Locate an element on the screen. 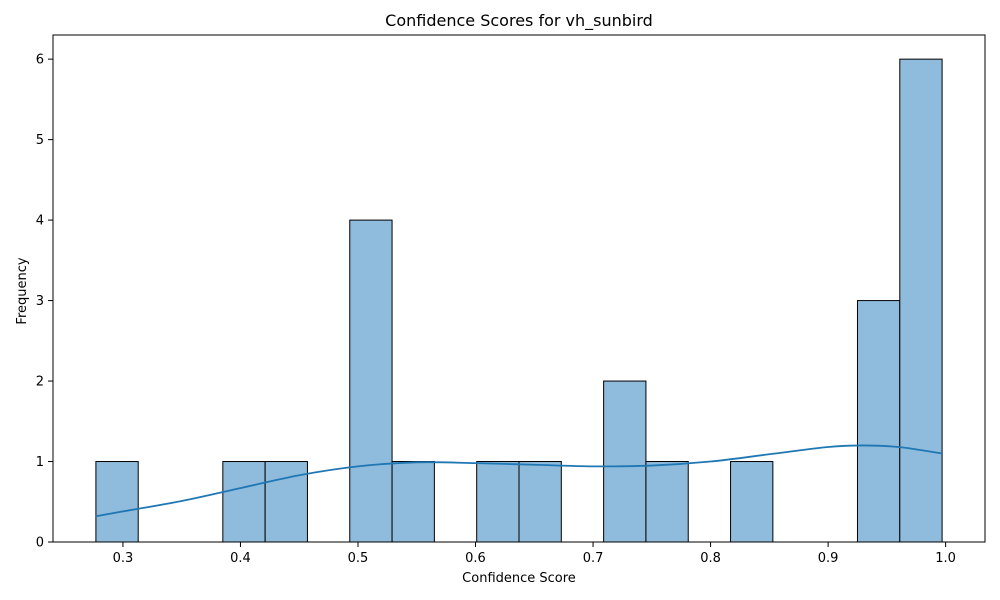  chart-title: Confidence Scores for vh_sunbird is located at coordinates (519, 21).